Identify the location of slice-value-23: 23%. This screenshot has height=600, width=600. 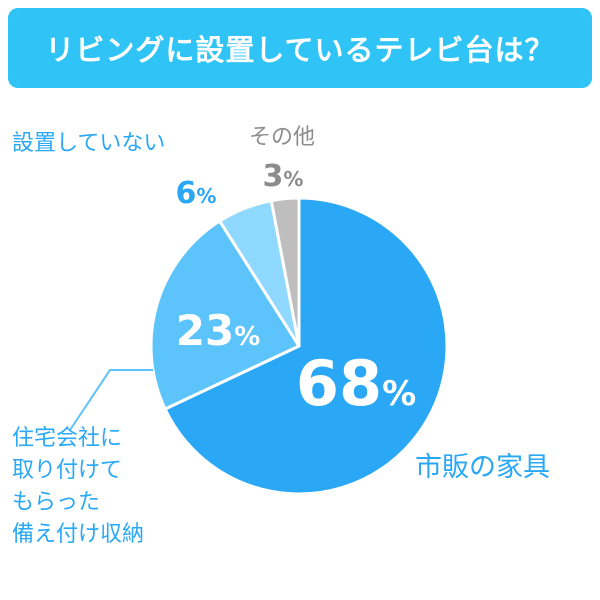
(218, 330).